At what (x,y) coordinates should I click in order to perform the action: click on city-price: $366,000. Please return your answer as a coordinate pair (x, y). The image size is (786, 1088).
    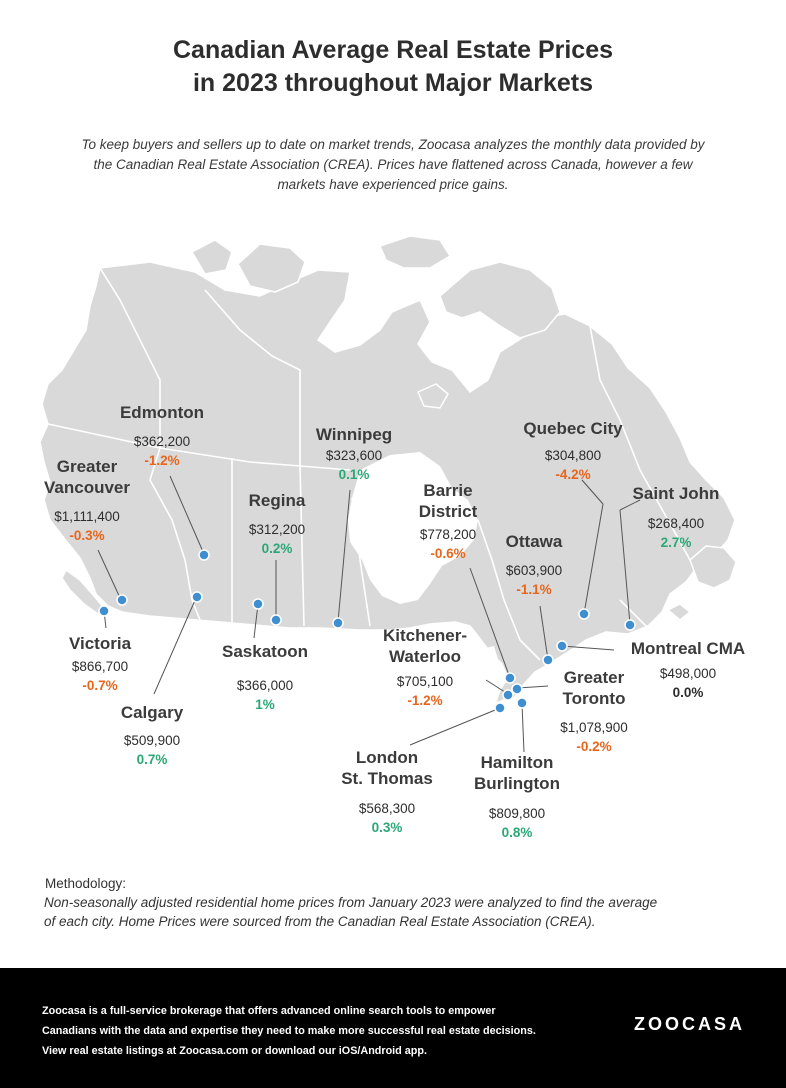
    Looking at the image, I should click on (265, 685).